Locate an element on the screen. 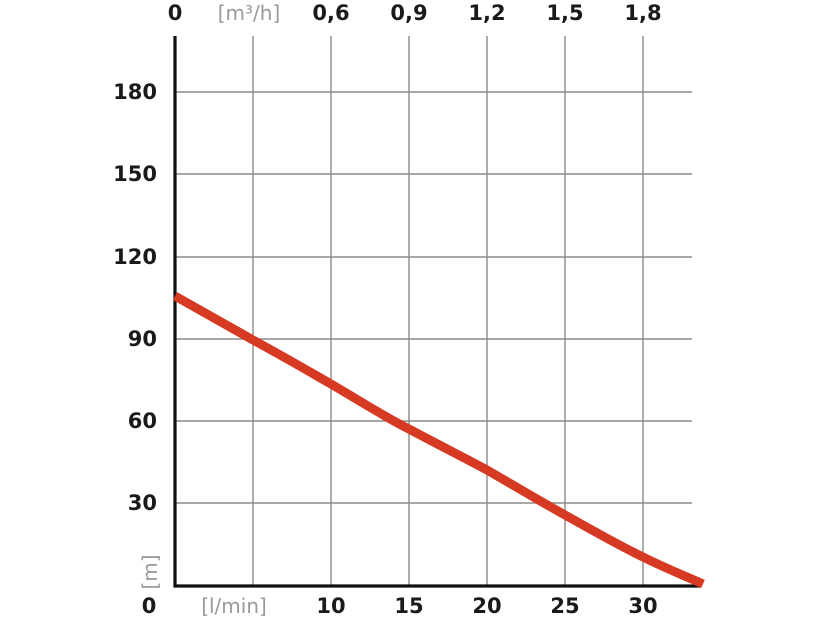 This screenshot has height=617, width=823. x-tick-25: 25 is located at coordinates (564, 605).